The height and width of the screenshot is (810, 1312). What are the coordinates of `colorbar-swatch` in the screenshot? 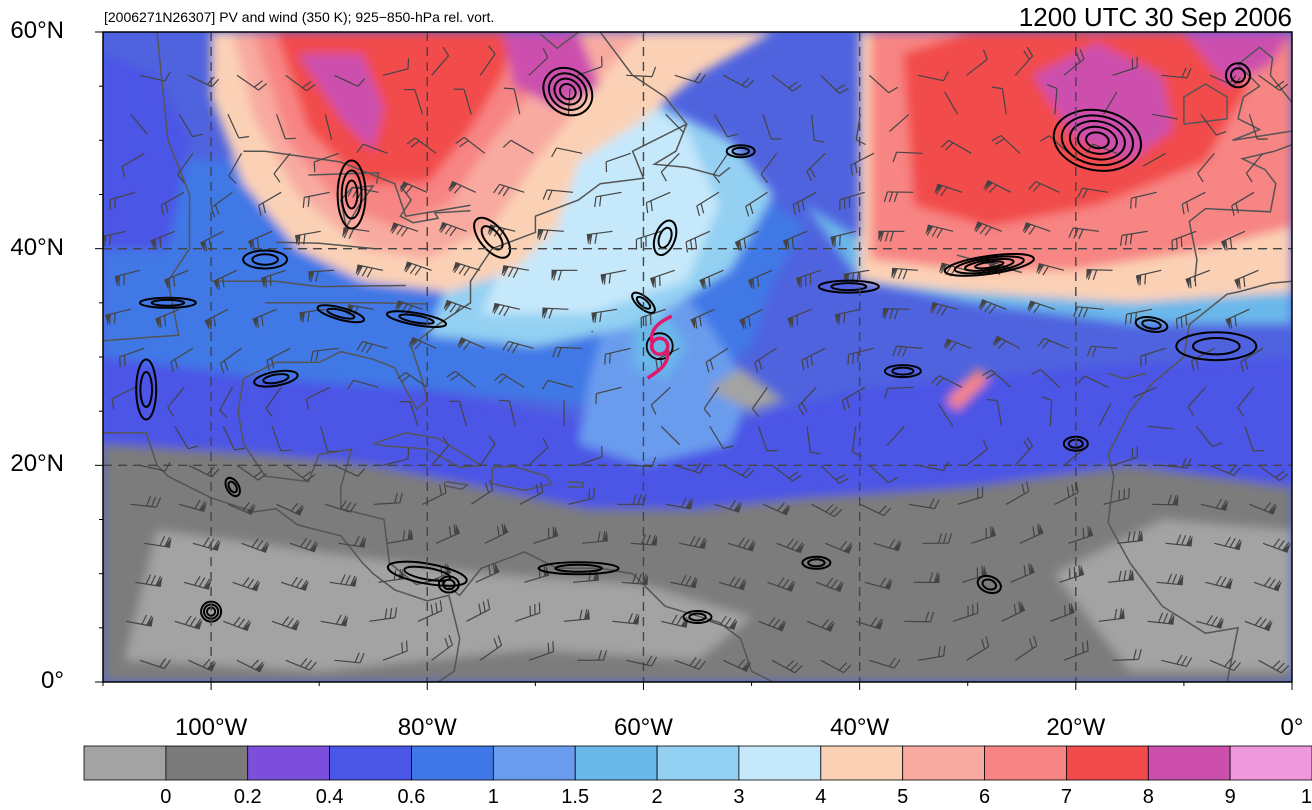 It's located at (288, 763).